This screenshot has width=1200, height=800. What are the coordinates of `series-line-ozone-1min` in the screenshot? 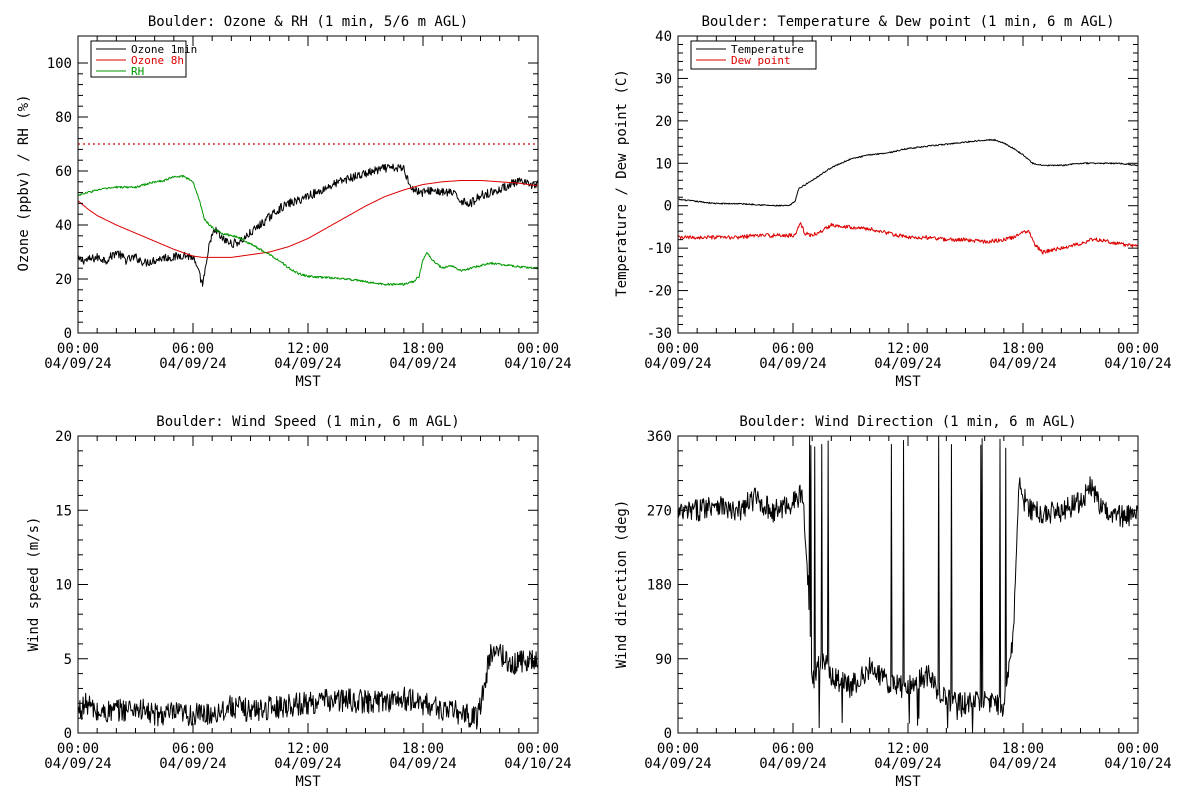 It's located at (308, 225).